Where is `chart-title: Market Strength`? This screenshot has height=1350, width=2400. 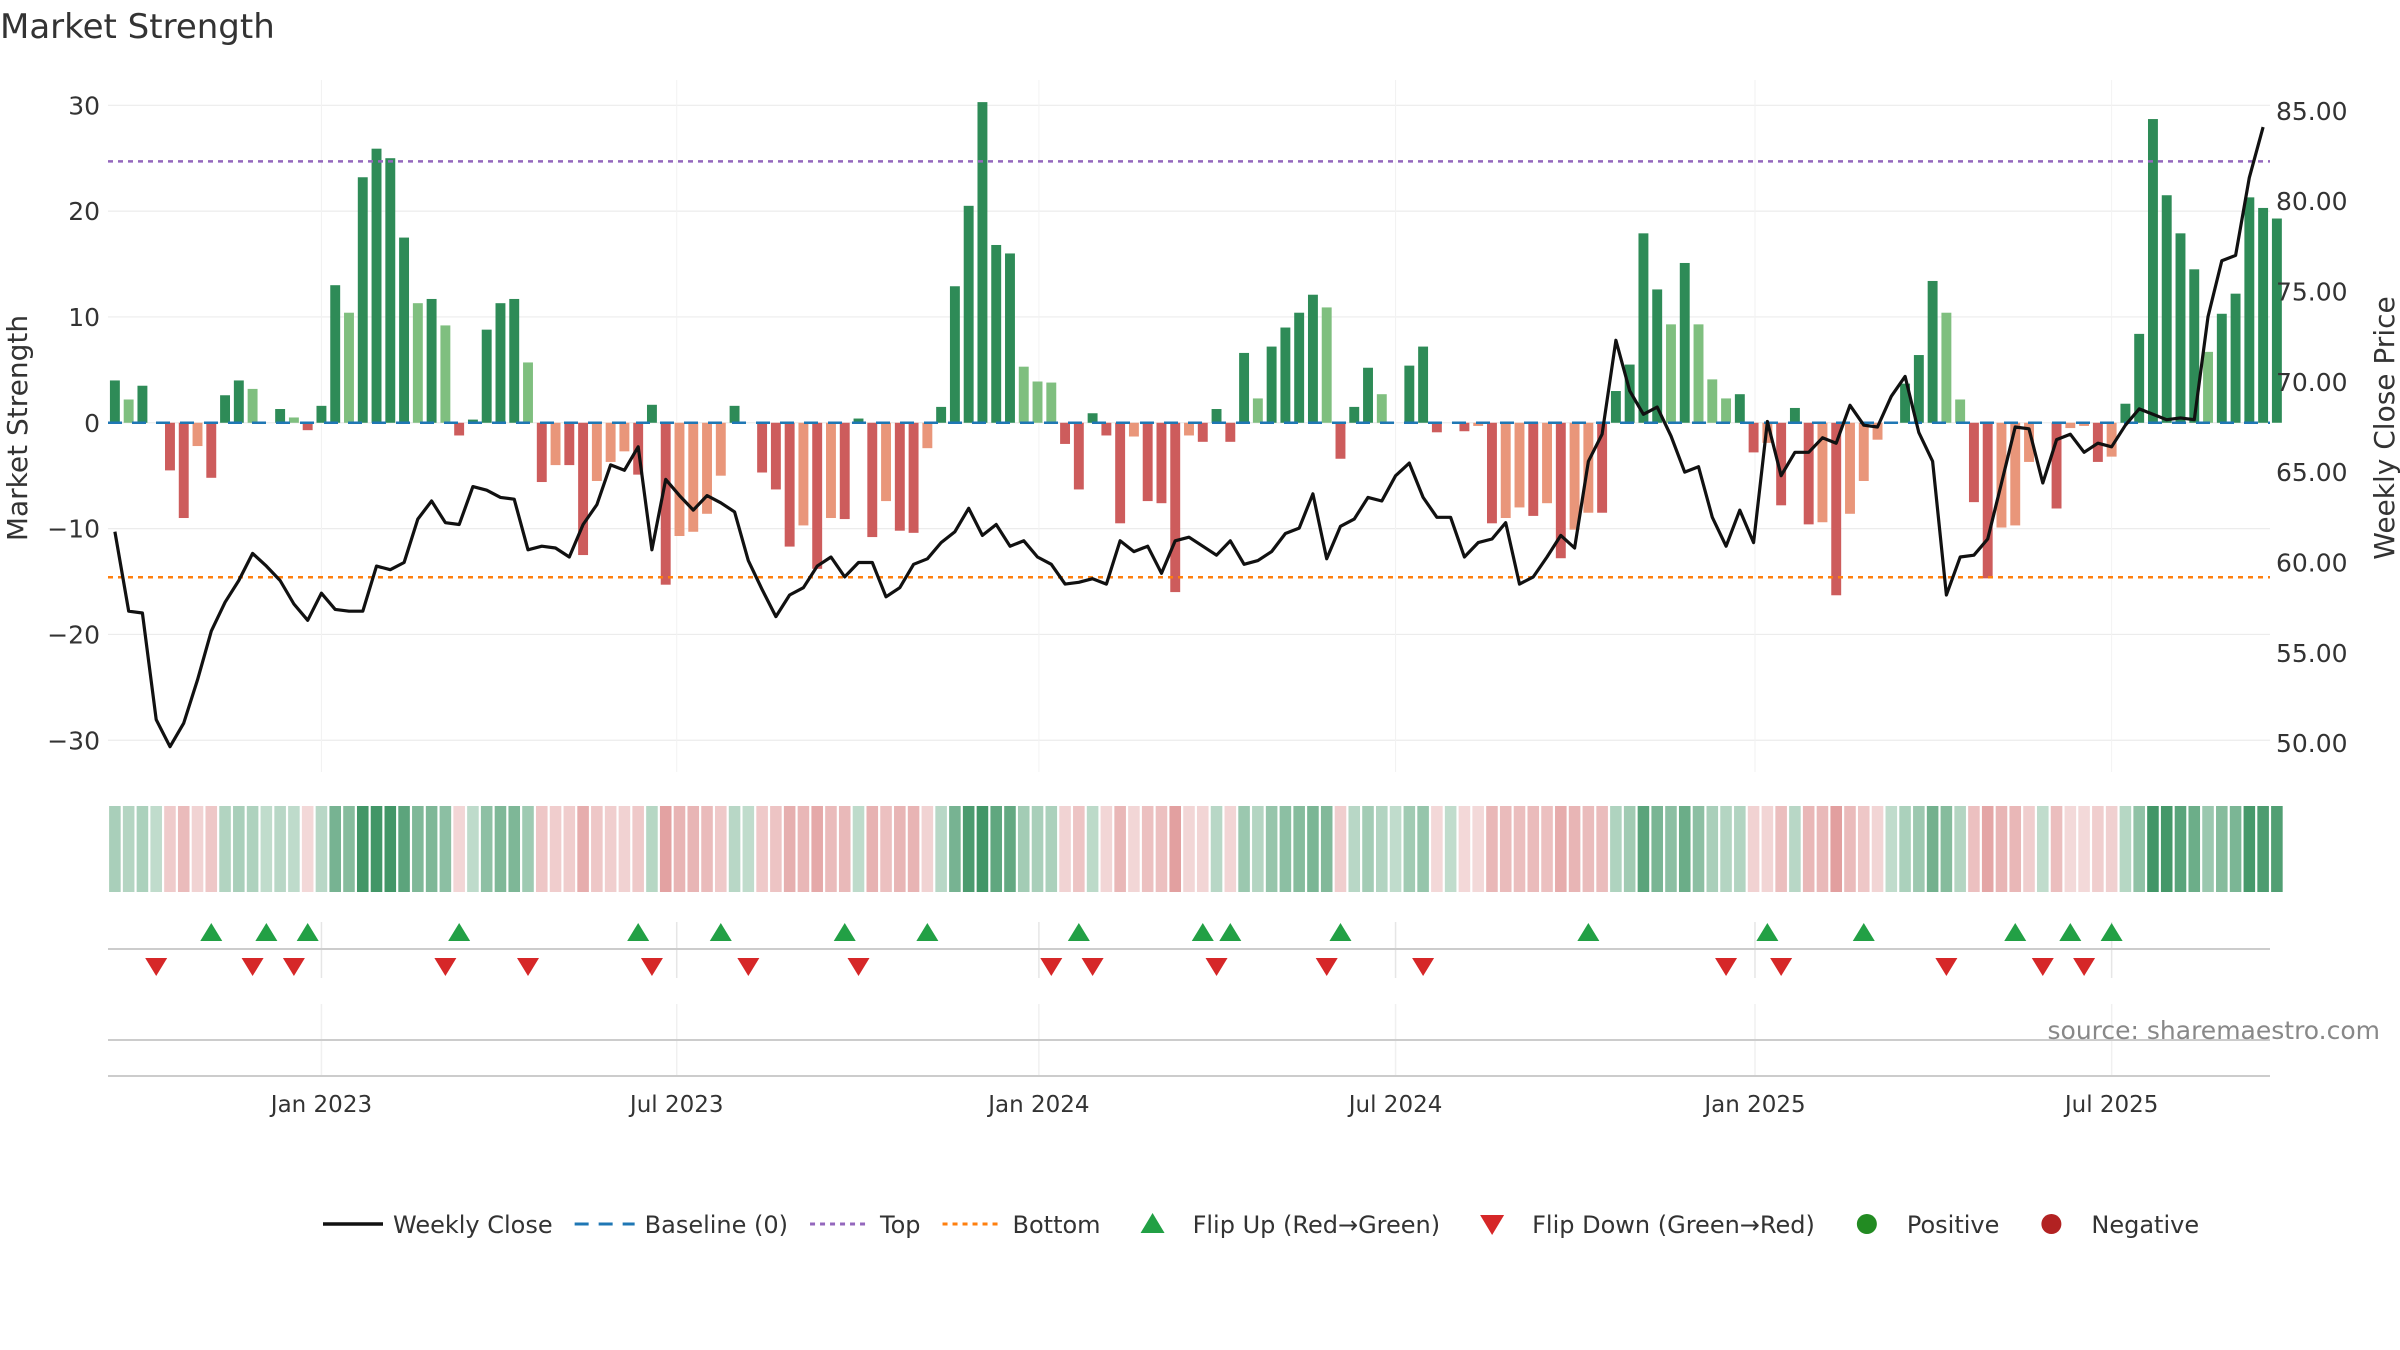 chart-title: Market Strength is located at coordinates (137, 27).